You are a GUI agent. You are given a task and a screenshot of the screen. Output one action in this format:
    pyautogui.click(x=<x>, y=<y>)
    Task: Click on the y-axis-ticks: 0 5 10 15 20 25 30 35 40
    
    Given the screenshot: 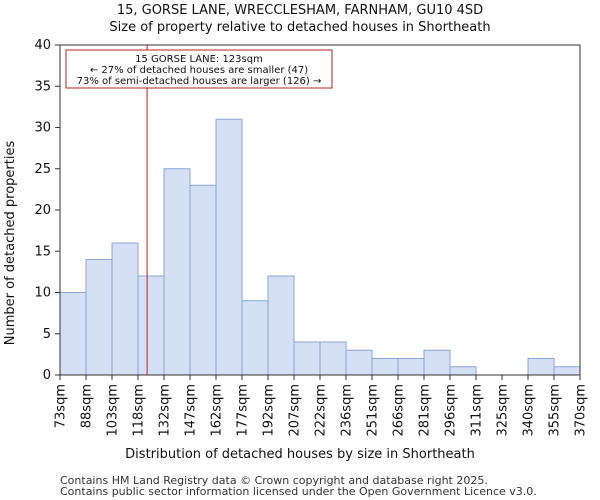 What is the action you would take?
    pyautogui.click(x=47, y=210)
    